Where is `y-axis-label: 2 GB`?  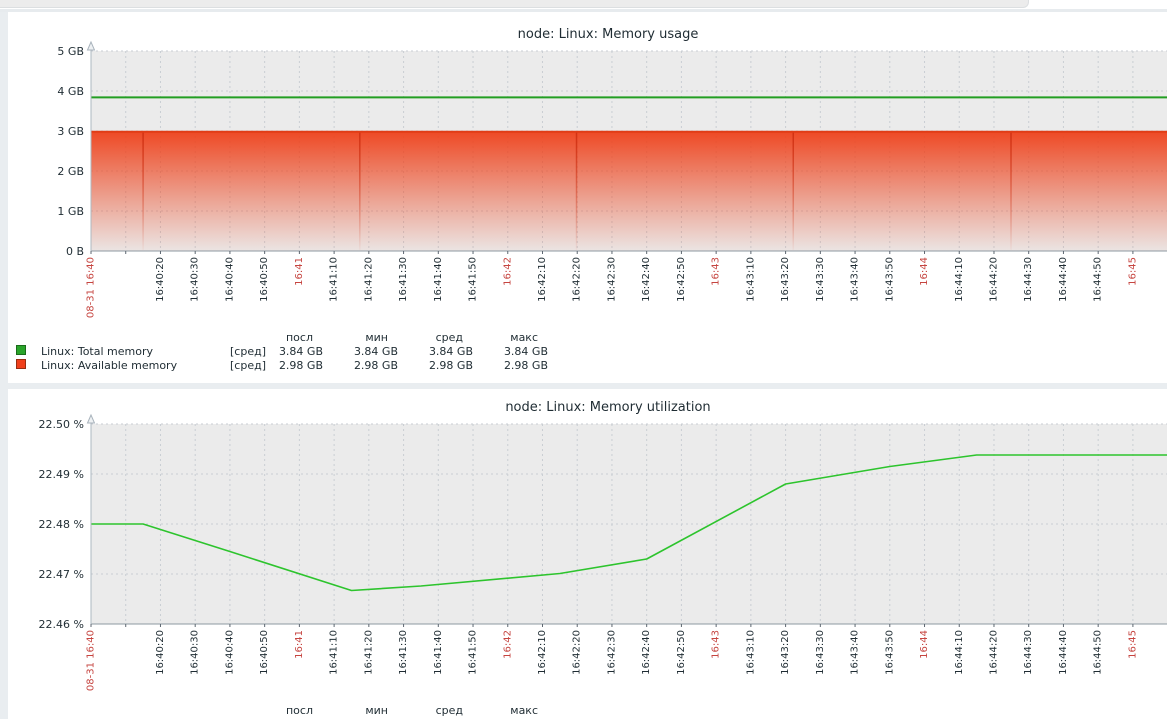 y-axis-label: 2 GB is located at coordinates (70, 171).